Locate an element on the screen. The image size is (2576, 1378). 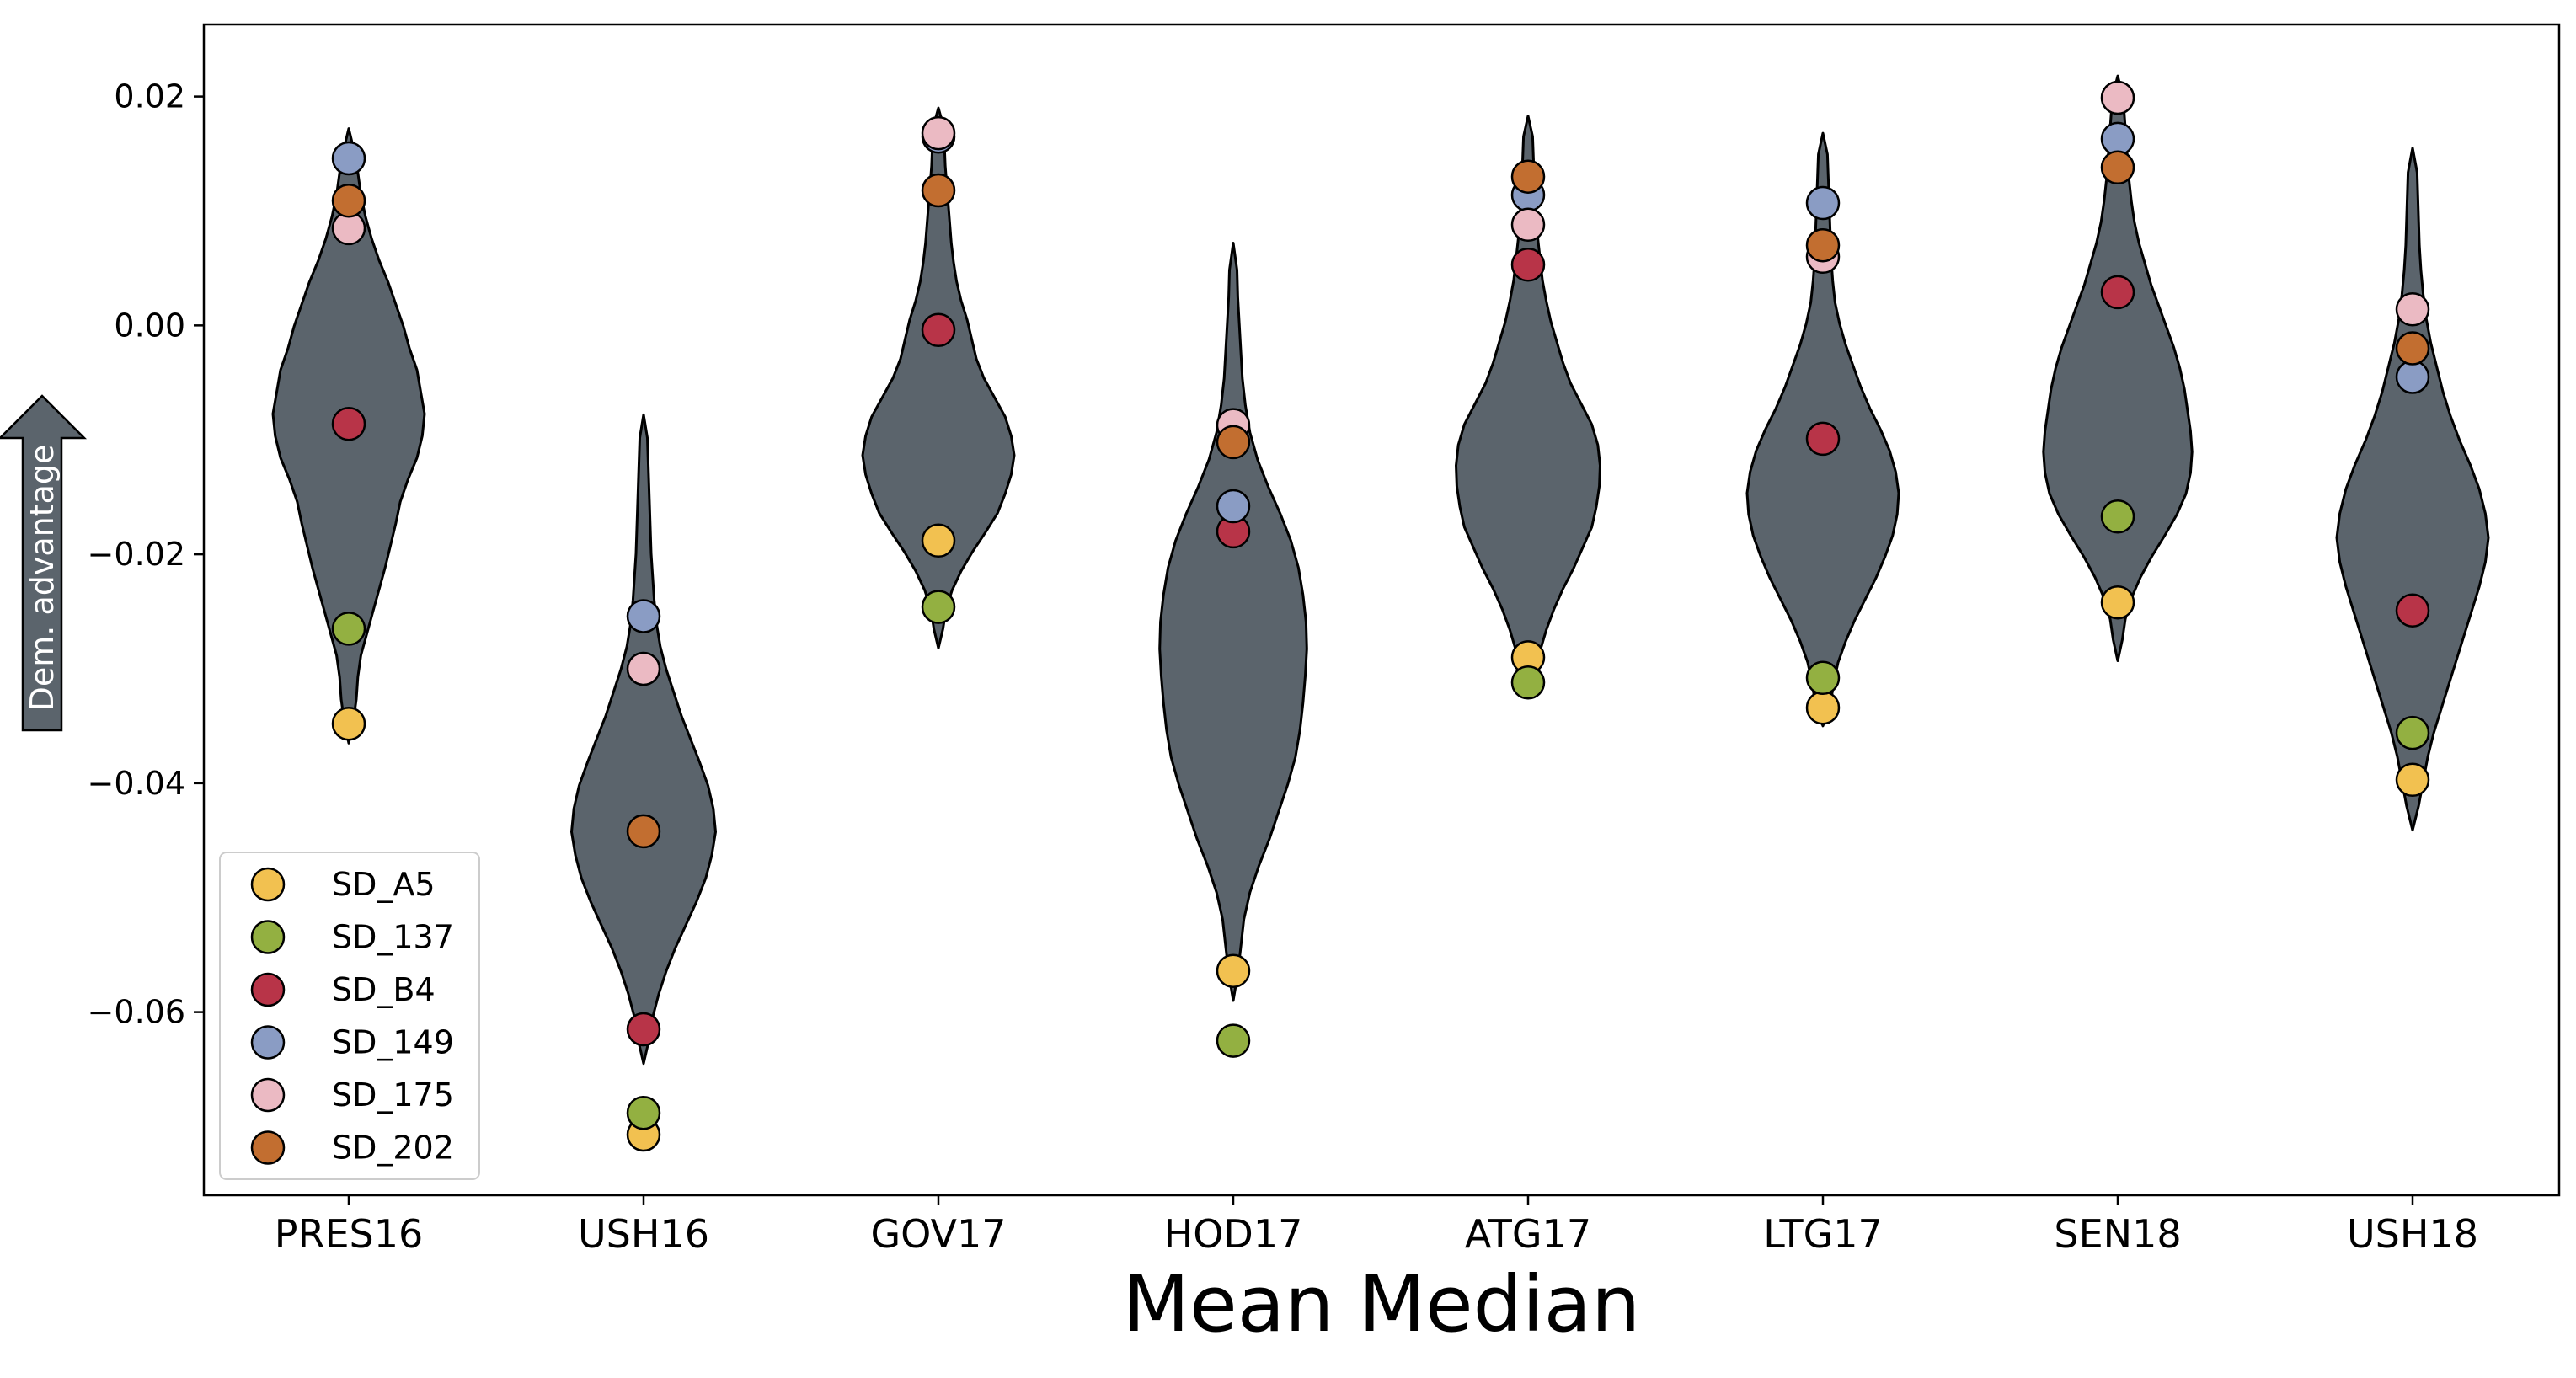
point-SD_202-SEN18 is located at coordinates (2117, 167).